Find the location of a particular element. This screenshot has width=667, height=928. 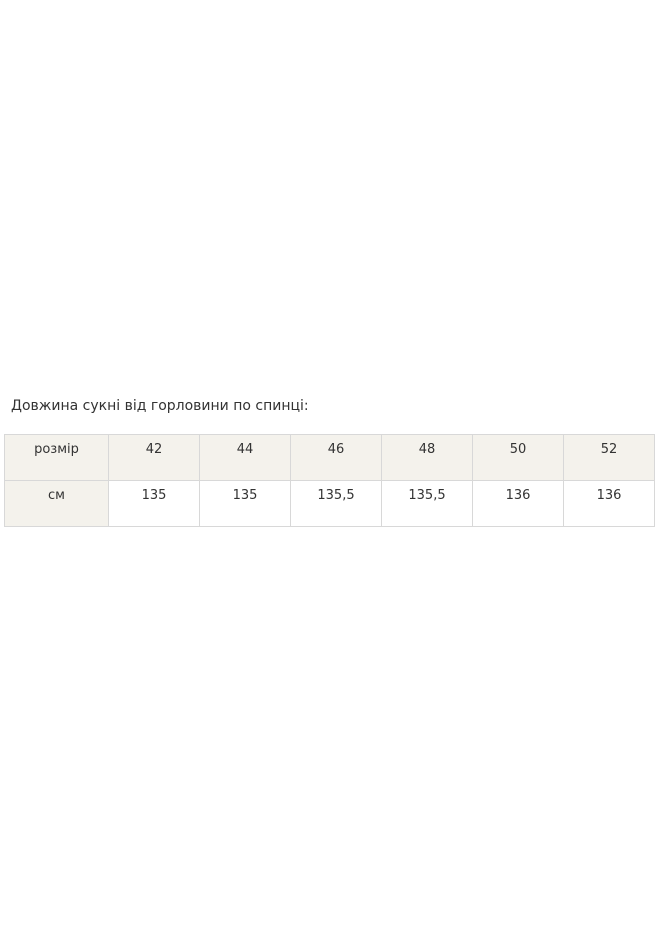

size-row-label: розмір is located at coordinates (56, 457).